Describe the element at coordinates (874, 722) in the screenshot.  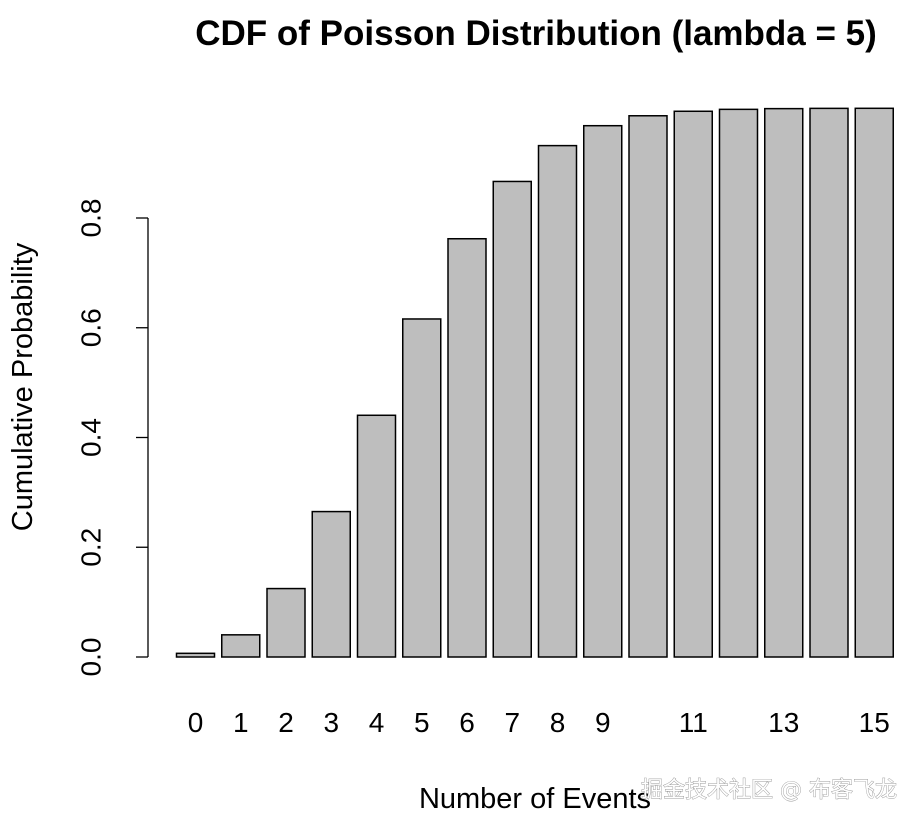
I see `x-tick-label-15: 15` at that location.